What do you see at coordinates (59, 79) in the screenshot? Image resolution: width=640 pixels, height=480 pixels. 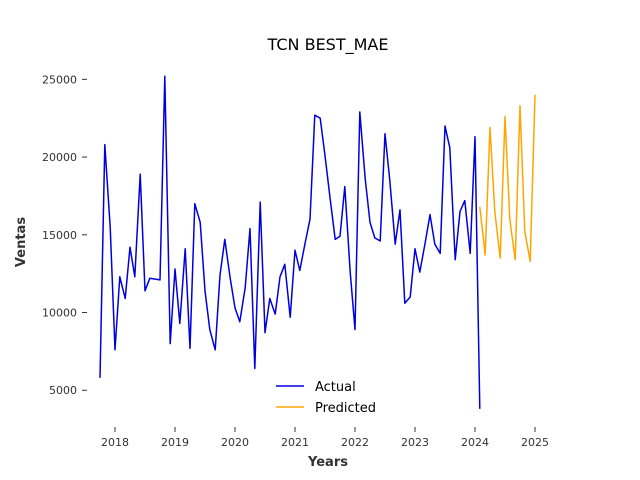 I see `y-tick-label: 25000` at bounding box center [59, 79].